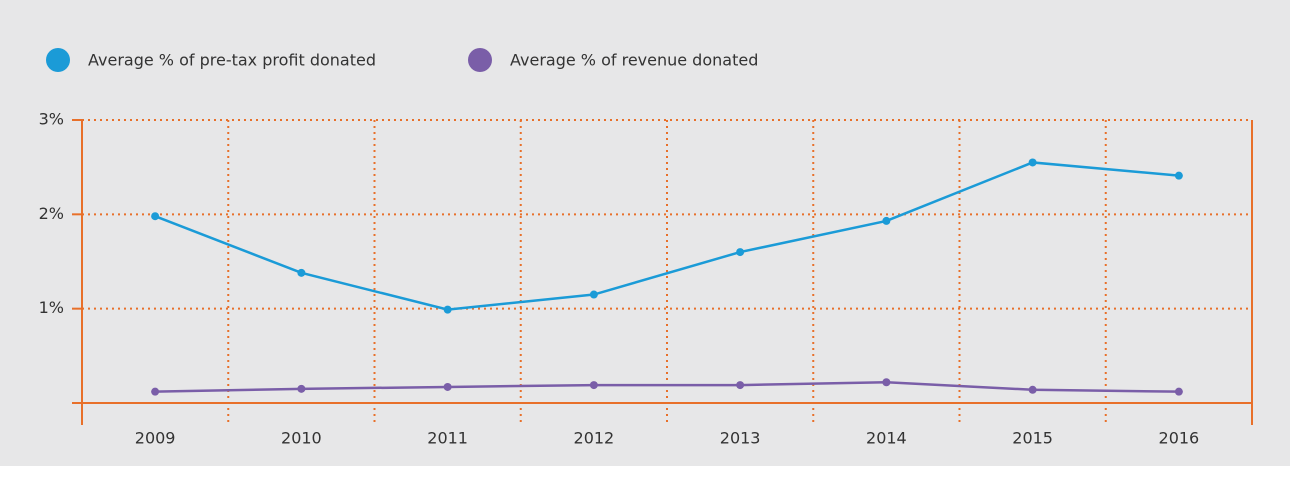  What do you see at coordinates (51, 307) in the screenshot?
I see `y-tick-label: 1%` at bounding box center [51, 307].